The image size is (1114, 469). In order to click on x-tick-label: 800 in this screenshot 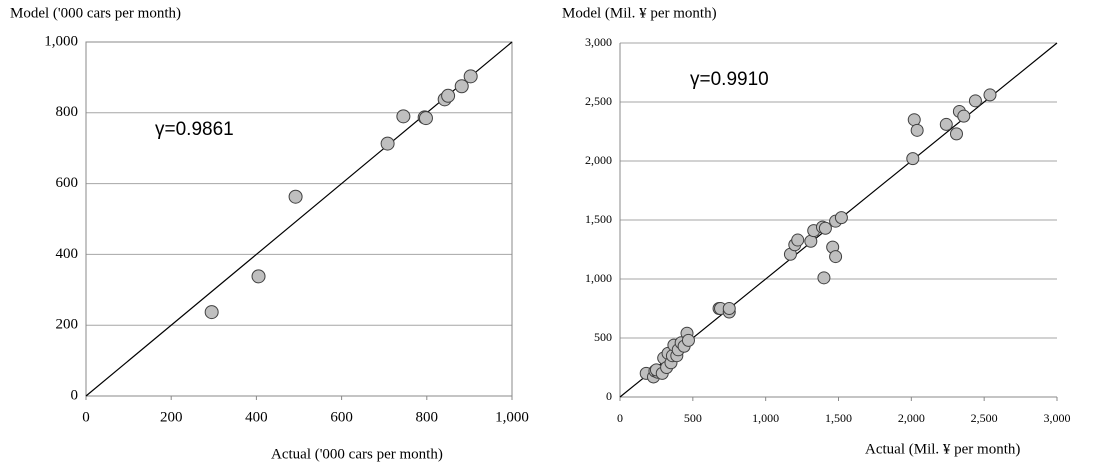, I will do `click(427, 417)`.